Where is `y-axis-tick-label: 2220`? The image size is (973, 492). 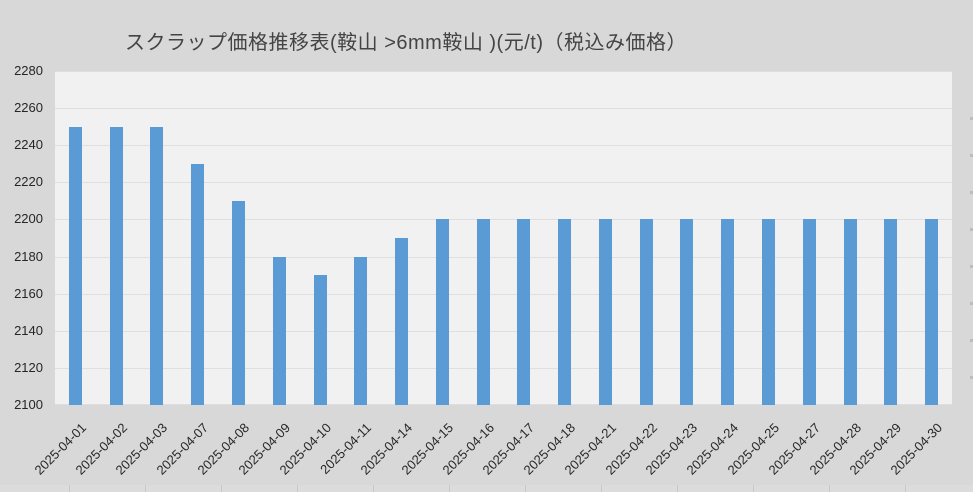
y-axis-tick-label: 2220 is located at coordinates (28, 182).